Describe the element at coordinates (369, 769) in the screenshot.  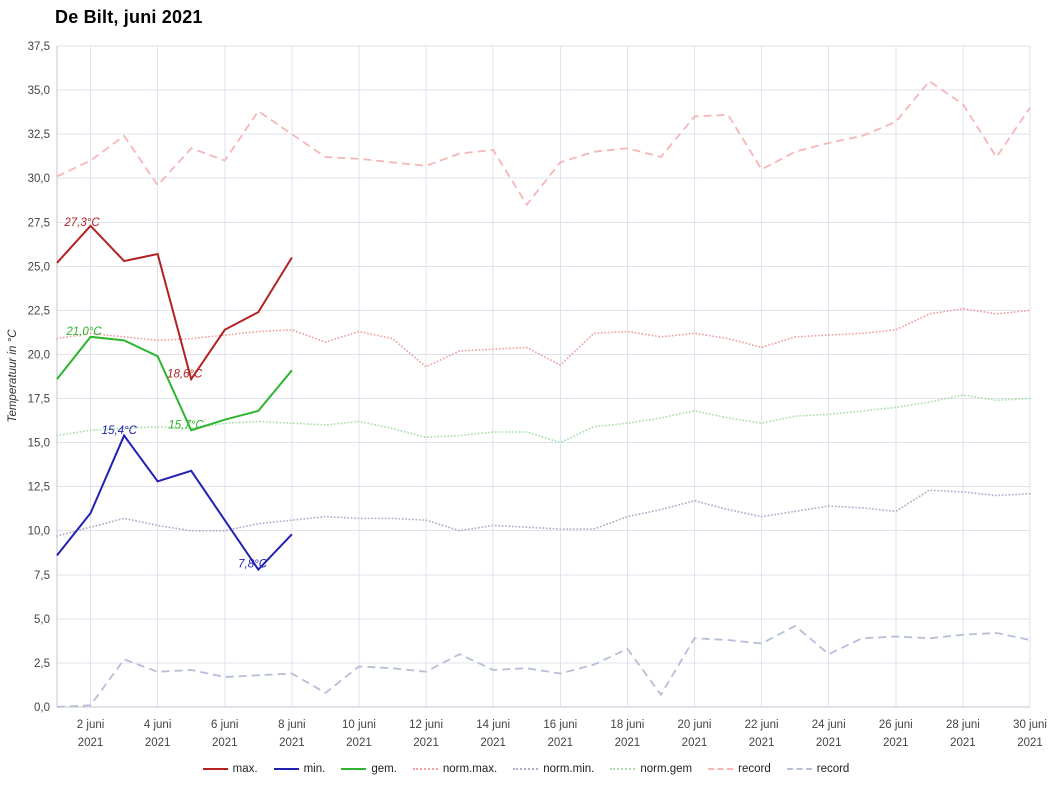
I see `legend-item-gem: gem.` at that location.